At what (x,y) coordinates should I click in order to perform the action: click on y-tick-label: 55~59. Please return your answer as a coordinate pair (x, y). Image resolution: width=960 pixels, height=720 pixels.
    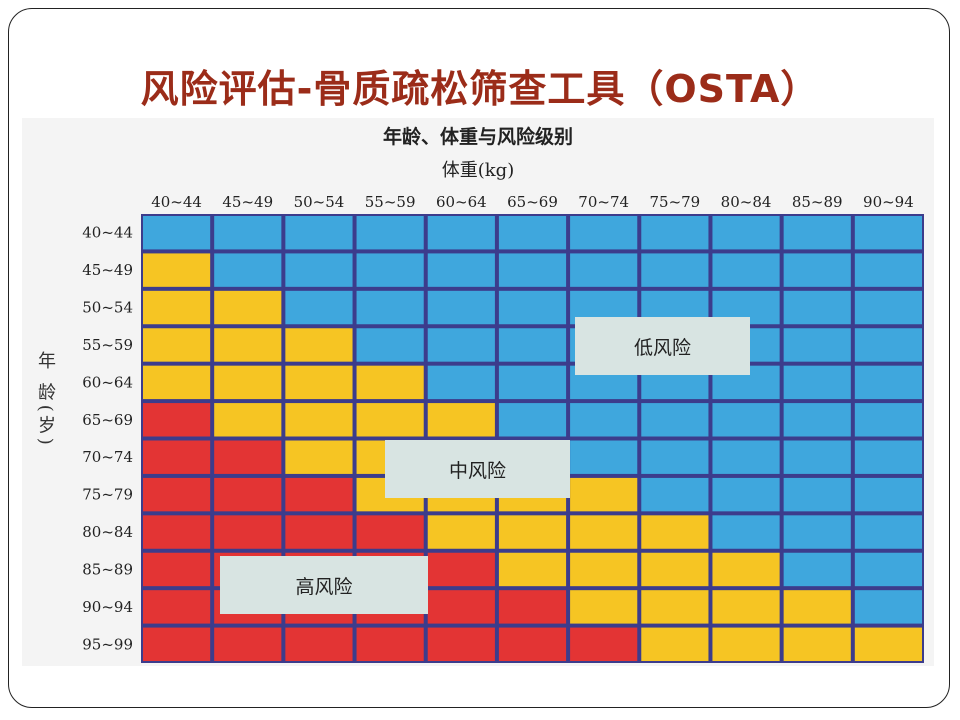
    Looking at the image, I should click on (107, 345).